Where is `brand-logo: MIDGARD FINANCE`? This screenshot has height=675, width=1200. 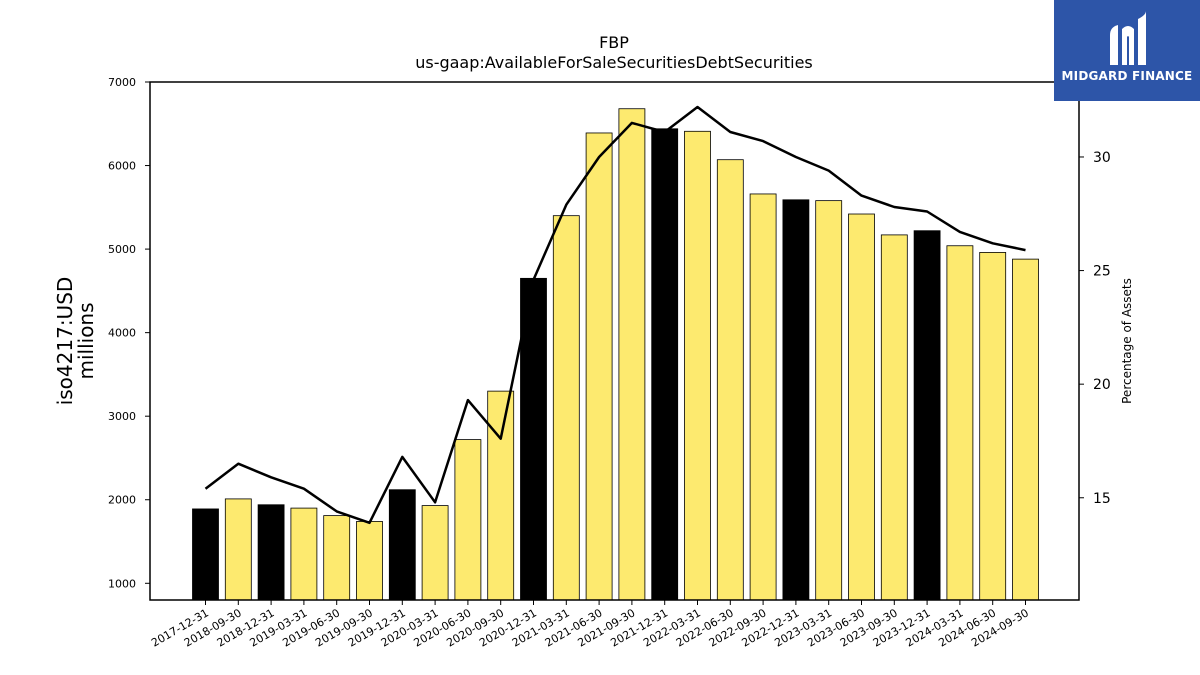 brand-logo: MIDGARD FINANCE is located at coordinates (1127, 50).